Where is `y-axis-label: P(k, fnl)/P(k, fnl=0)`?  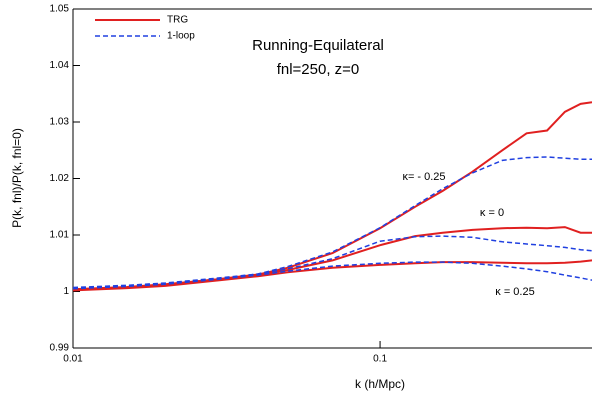 y-axis-label: P(k, fnl)/P(k, fnl=0) is located at coordinates (17, 178).